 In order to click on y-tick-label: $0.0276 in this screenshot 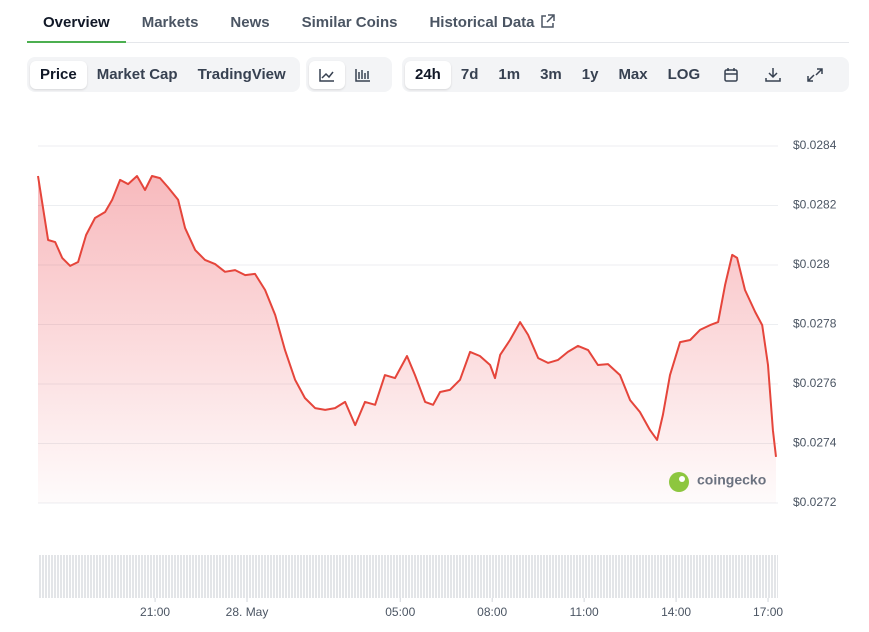, I will do `click(815, 383)`.